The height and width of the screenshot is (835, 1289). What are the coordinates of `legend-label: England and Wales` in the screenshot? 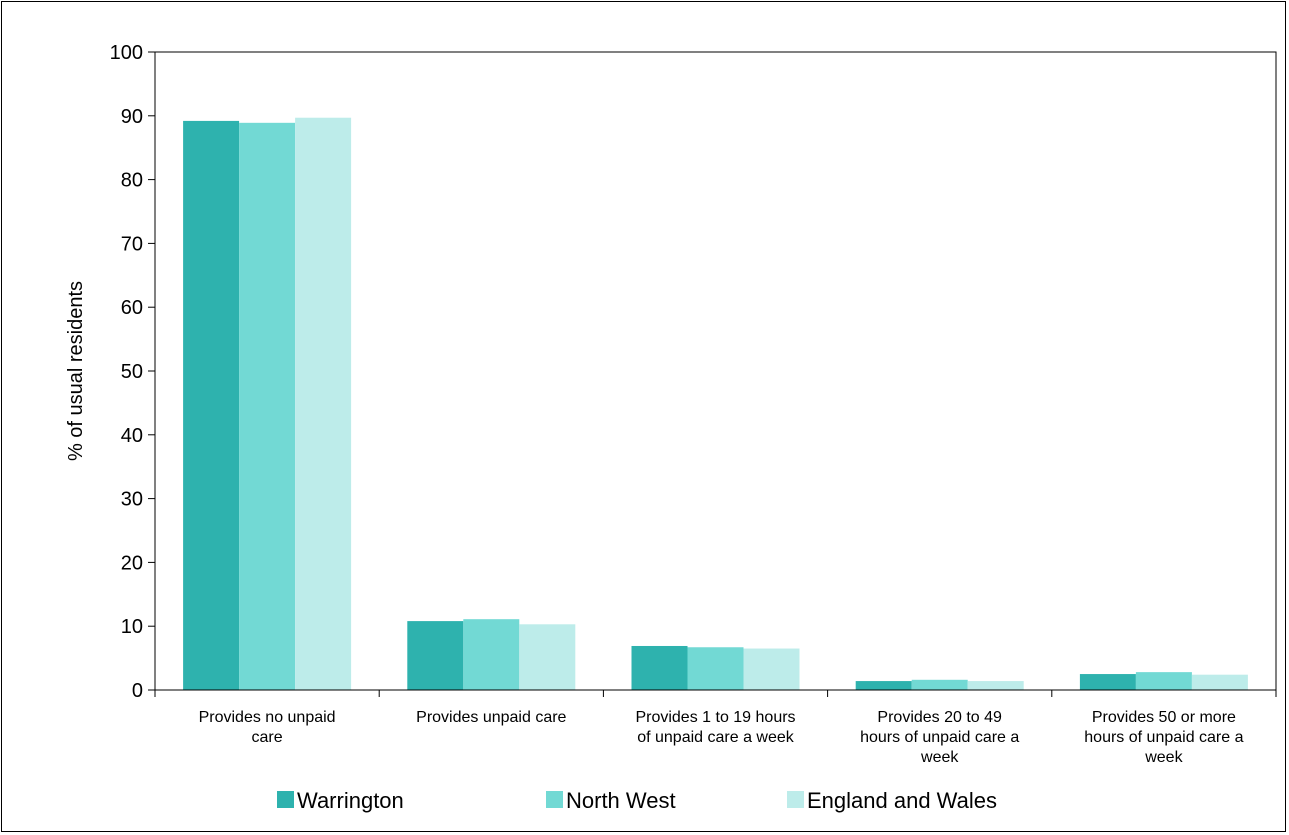 It's located at (902, 800).